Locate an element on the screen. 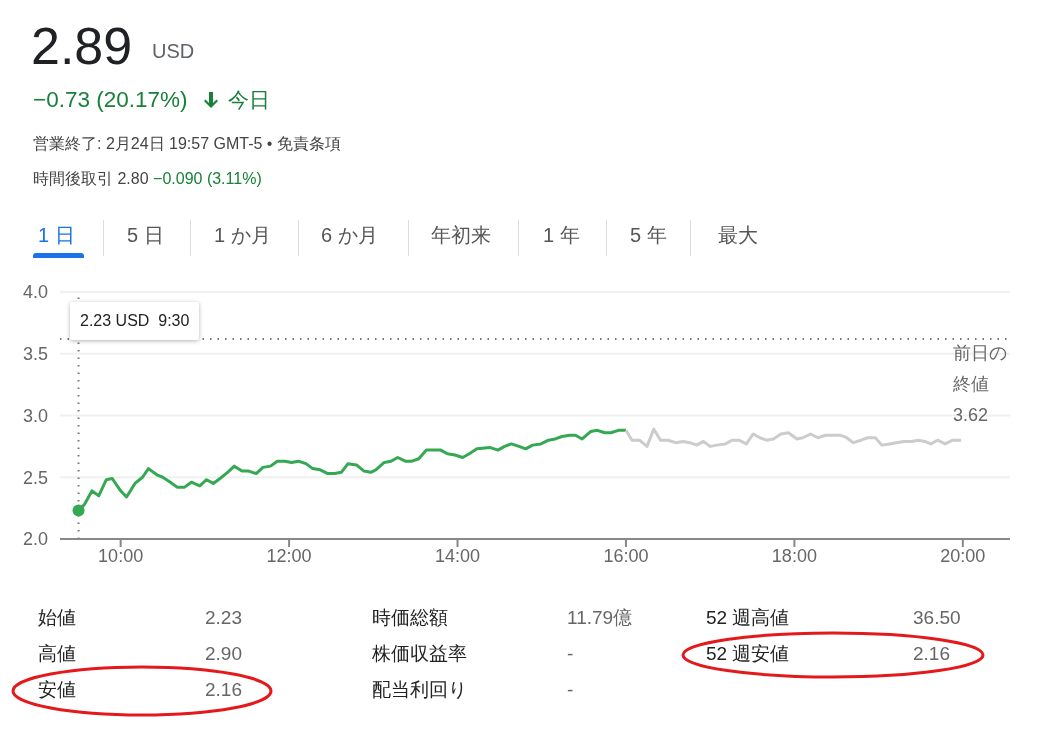  text: 11.79億 is located at coordinates (600, 617).